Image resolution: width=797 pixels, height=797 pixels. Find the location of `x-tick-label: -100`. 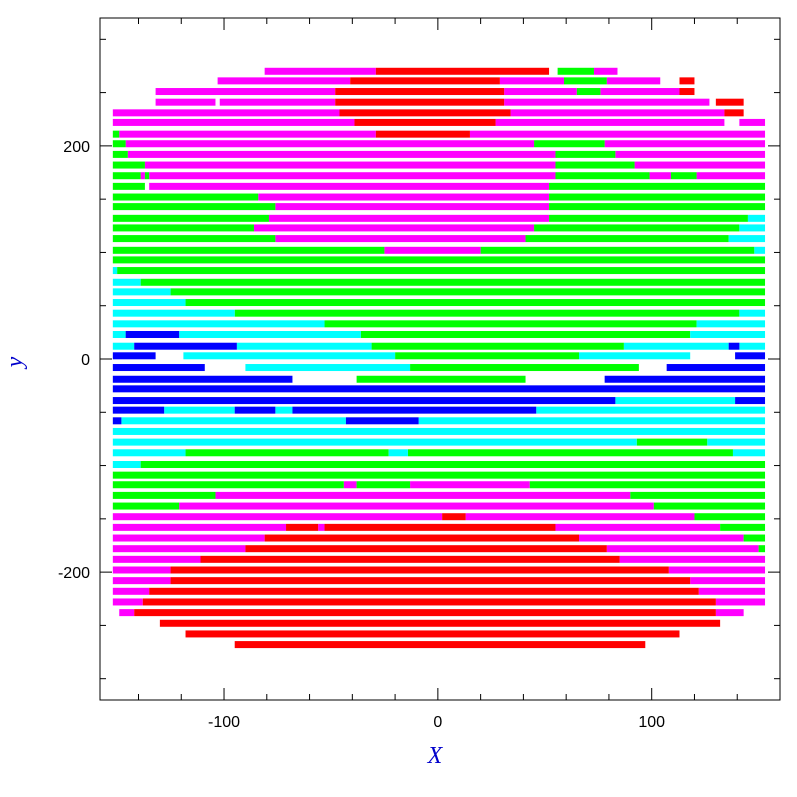

x-tick-label: -100 is located at coordinates (224, 722).